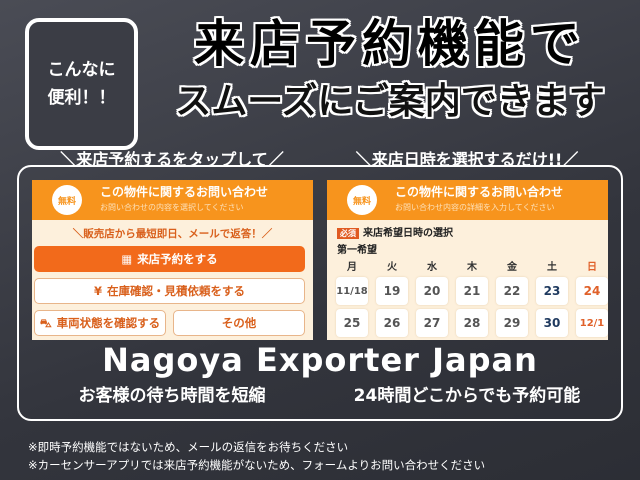  Describe the element at coordinates (172, 207) in the screenshot. I see `header-sub: お問い合わせの内容を選択してください` at that location.